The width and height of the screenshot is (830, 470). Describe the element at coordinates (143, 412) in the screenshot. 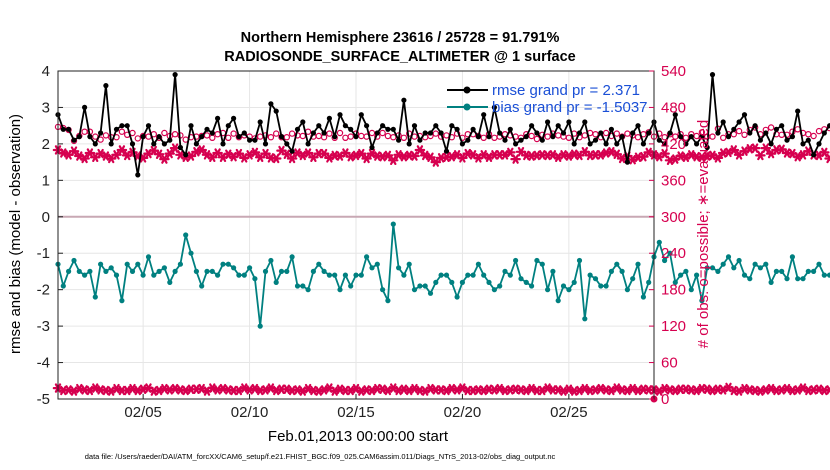

I see `x-tick-label: 02/05` at that location.